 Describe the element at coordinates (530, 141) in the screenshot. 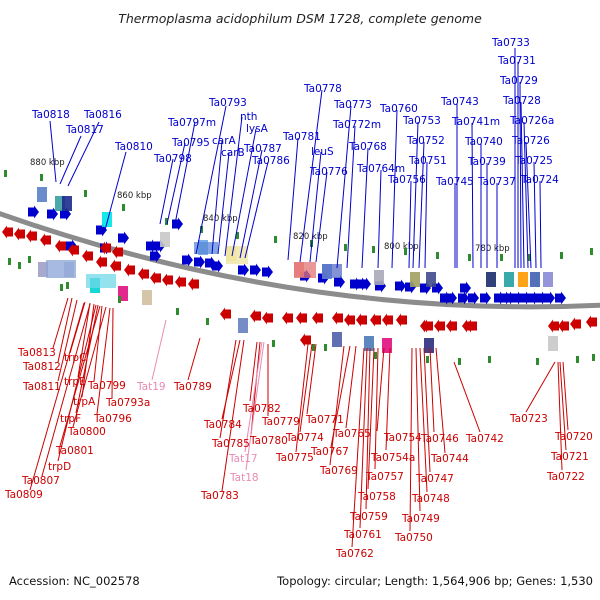

I see `gene-label: Ta0726` at that location.